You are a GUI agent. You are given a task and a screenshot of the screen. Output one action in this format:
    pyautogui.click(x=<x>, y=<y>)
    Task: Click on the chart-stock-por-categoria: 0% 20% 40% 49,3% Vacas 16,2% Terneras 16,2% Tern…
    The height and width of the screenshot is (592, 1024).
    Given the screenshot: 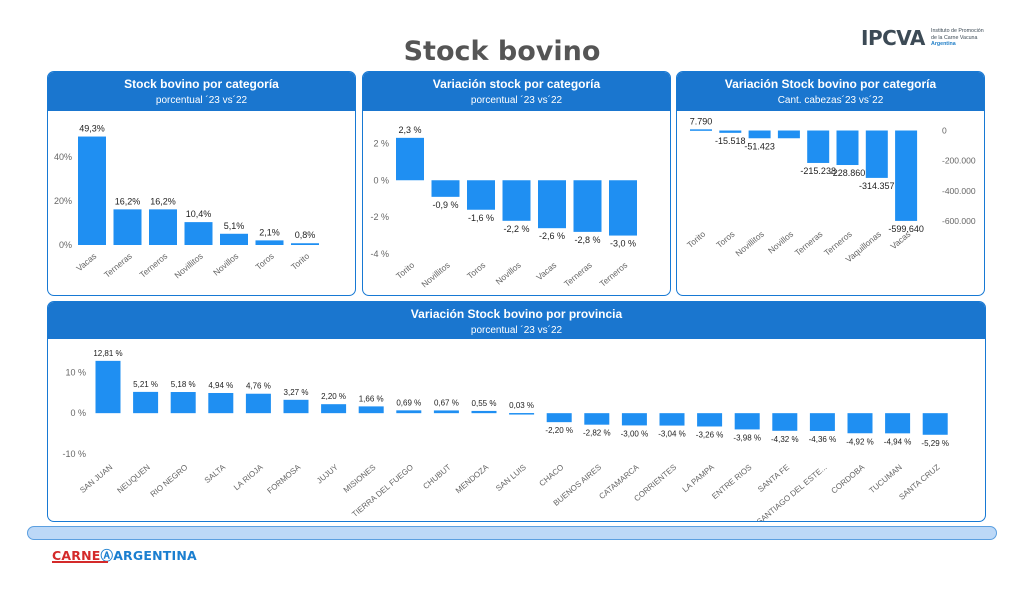 What is the action you would take?
    pyautogui.click(x=186, y=202)
    